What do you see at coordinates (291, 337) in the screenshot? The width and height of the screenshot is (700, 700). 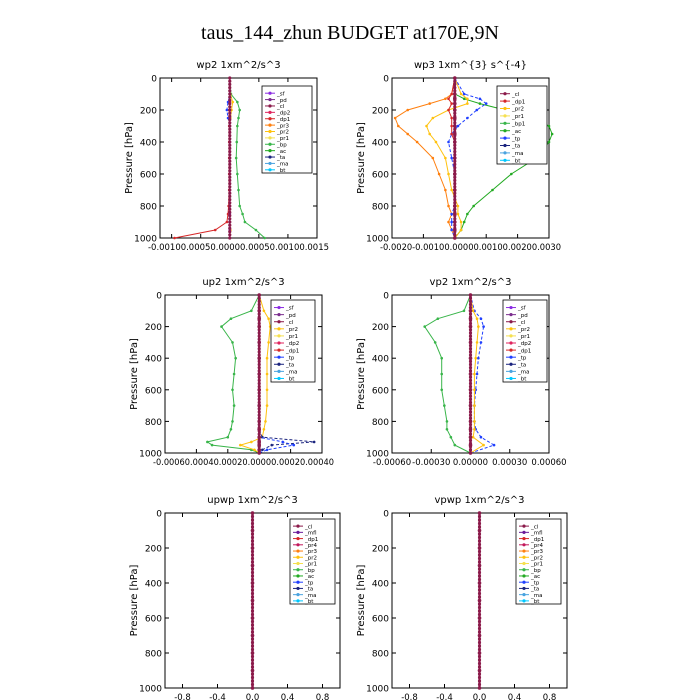 I see `legend-label: _pr1` at bounding box center [291, 337].